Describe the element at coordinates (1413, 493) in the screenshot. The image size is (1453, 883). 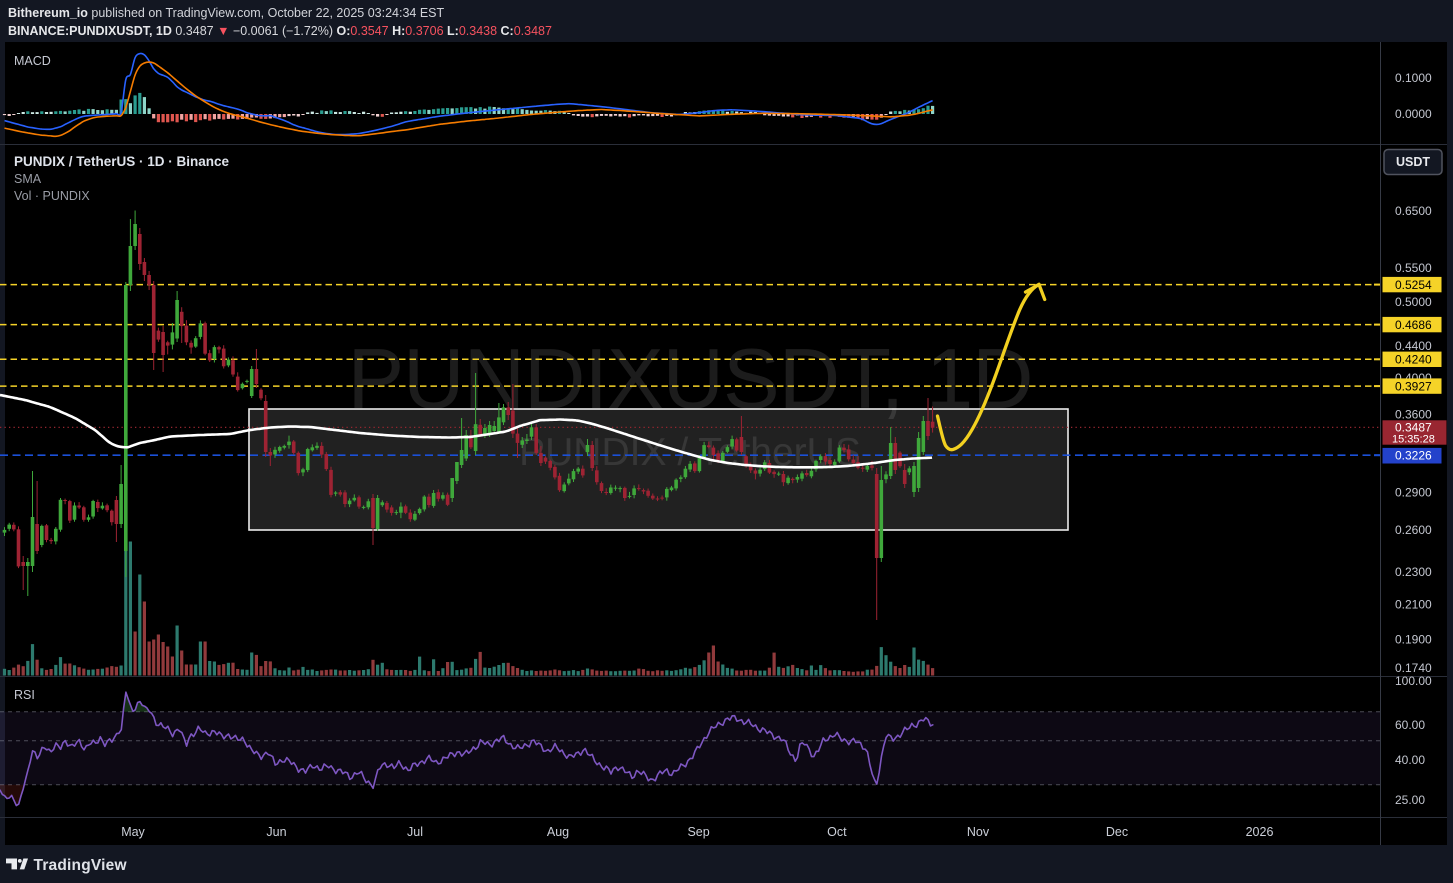
I see `svg-text: 0.2900` at that location.